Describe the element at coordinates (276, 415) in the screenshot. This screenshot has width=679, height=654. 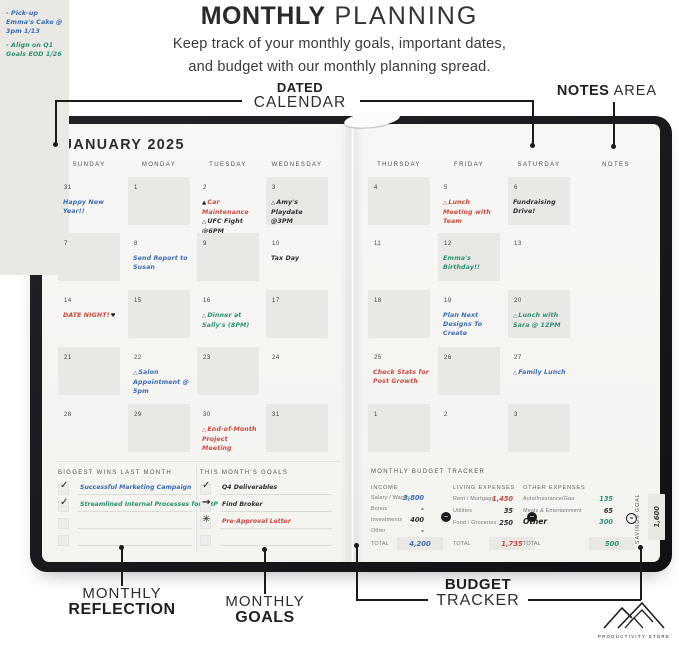
I see `day-number: 31` at that location.